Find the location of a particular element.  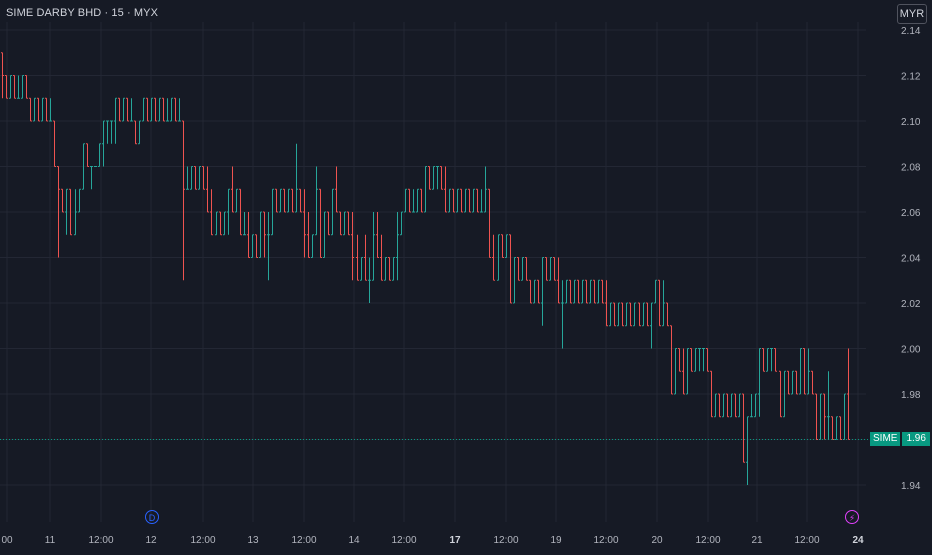

earnings-marker-icon: ⚡ is located at coordinates (852, 518).